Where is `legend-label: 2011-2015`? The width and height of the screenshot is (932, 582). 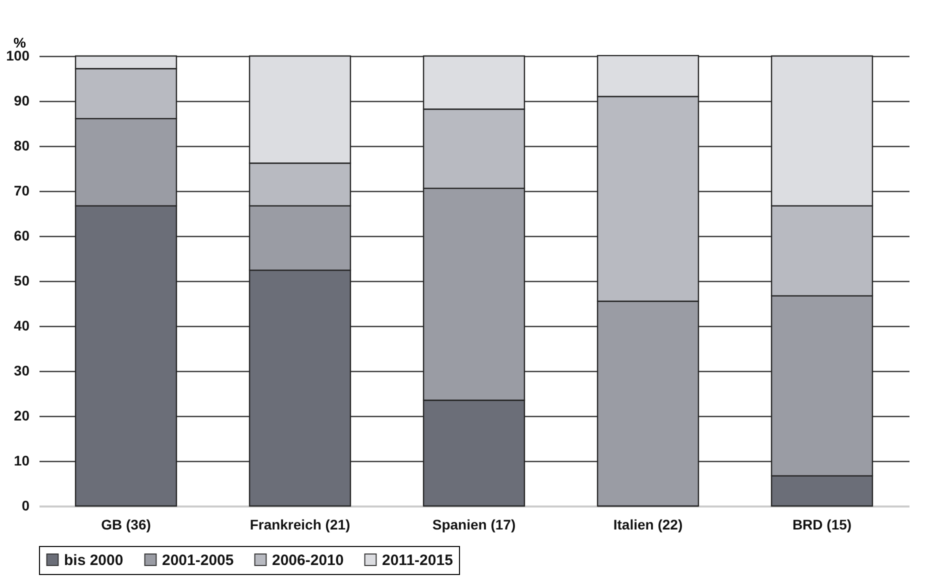
legend-label: 2011-2015 is located at coordinates (417, 560).